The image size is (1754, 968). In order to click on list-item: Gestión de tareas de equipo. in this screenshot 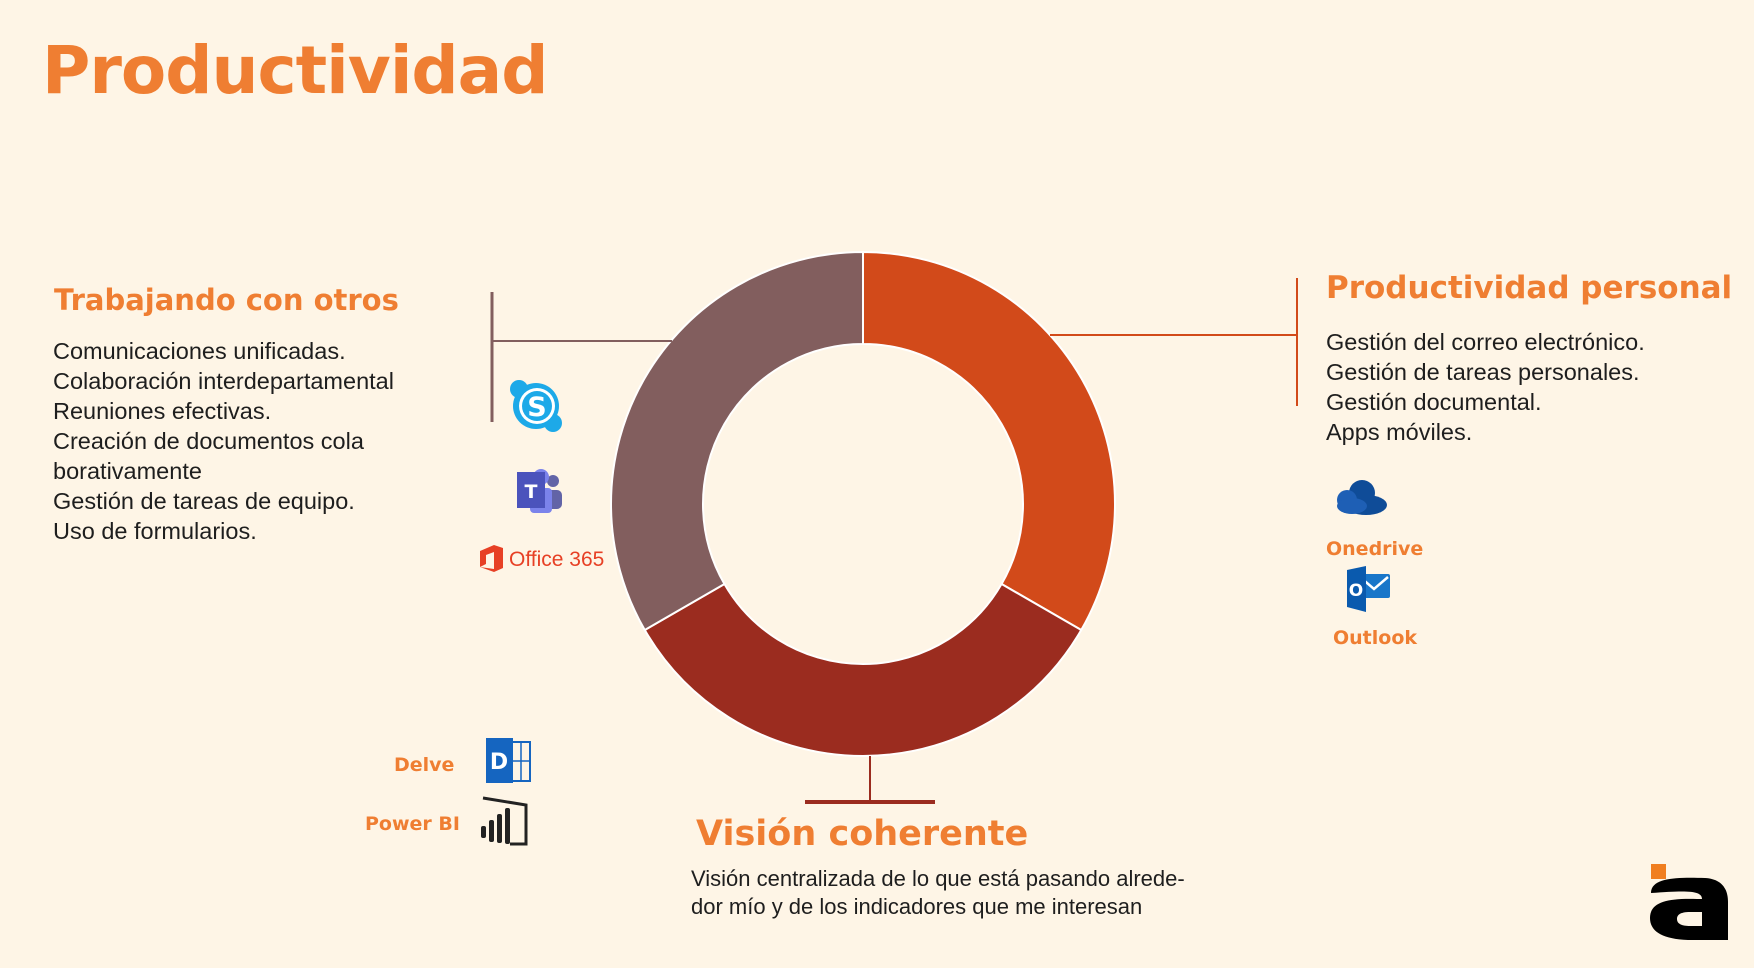, I will do `click(204, 501)`.